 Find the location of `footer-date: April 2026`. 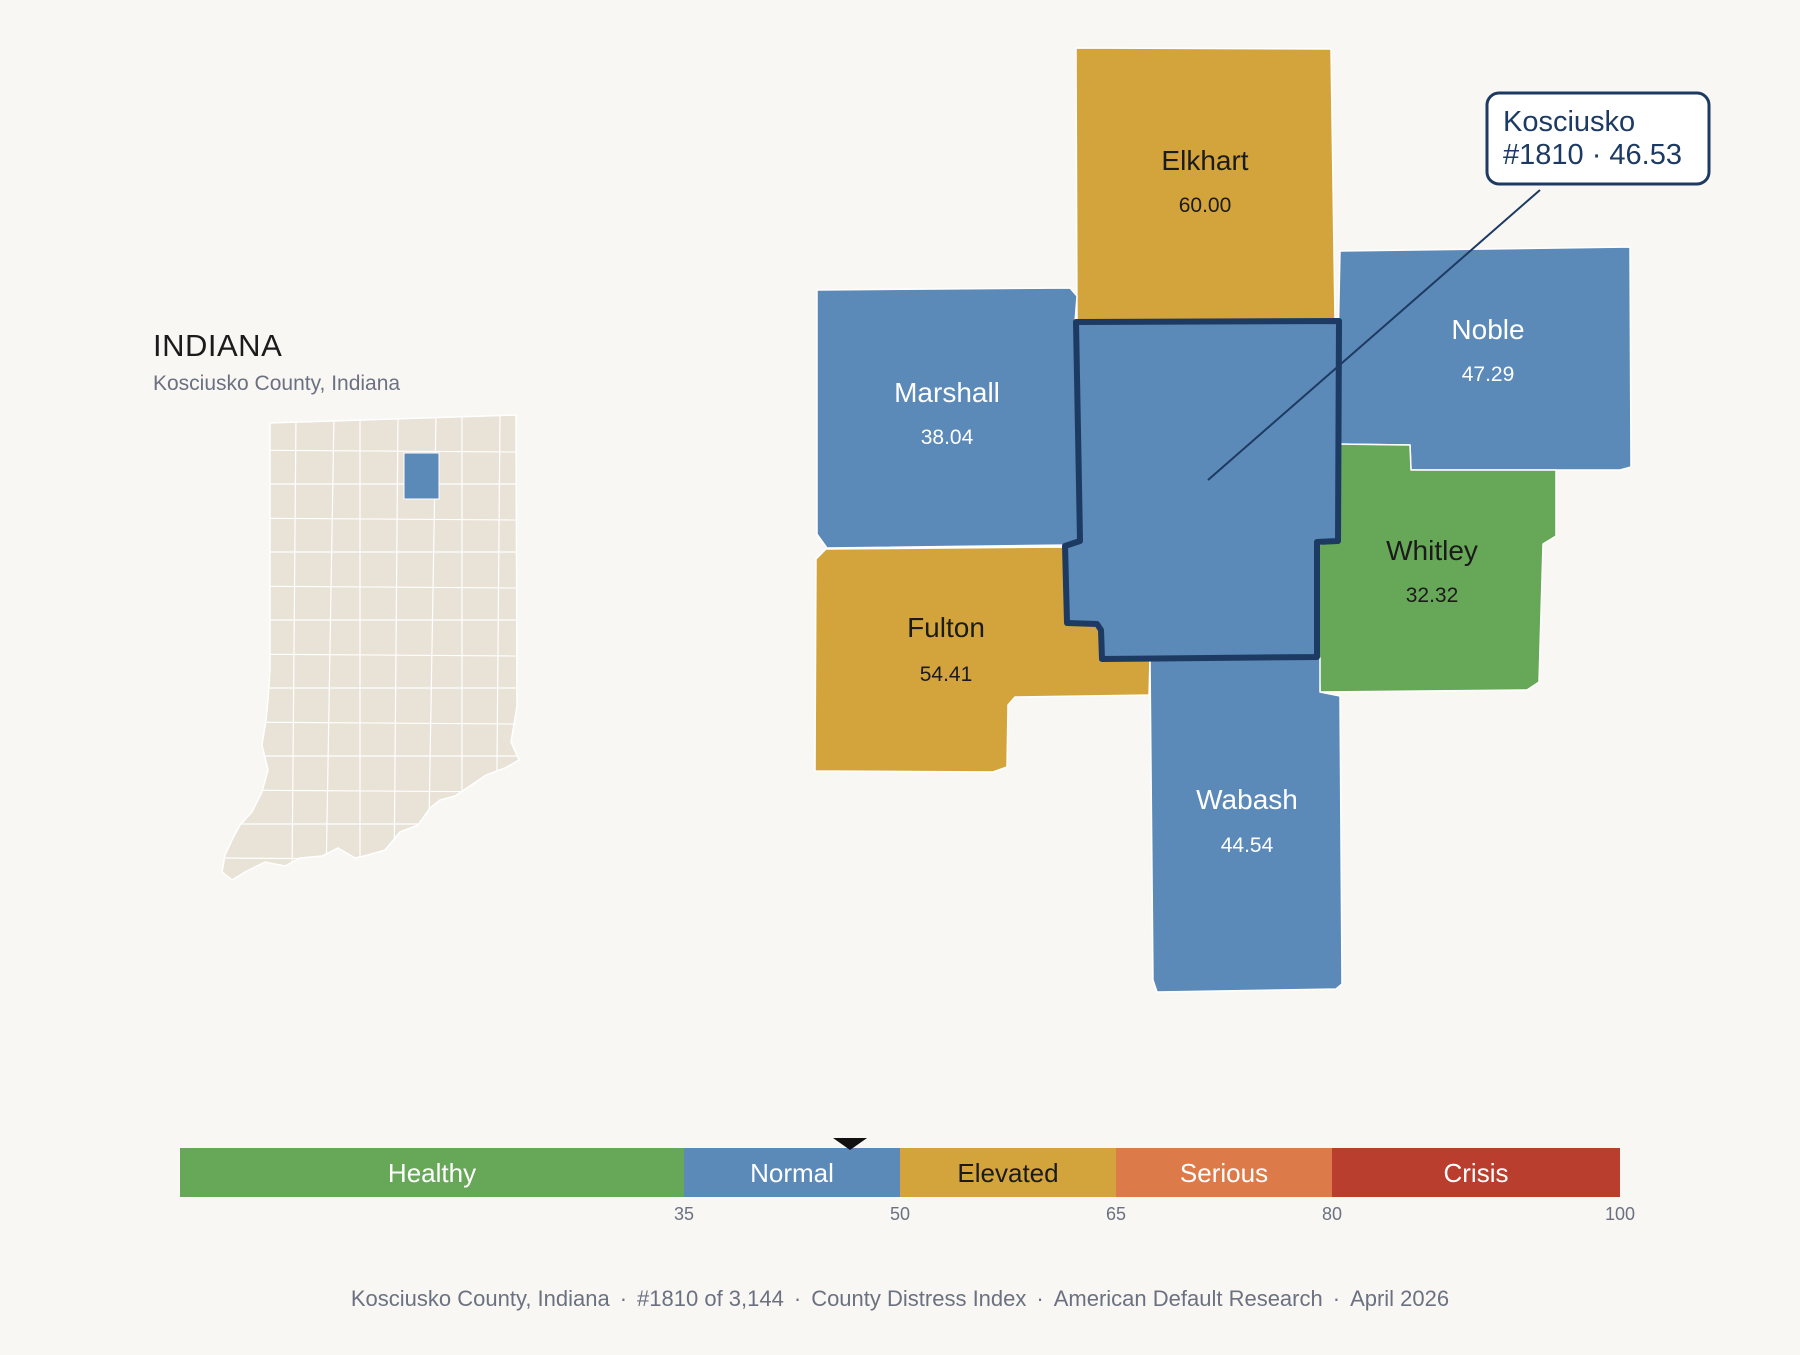

footer-date: April 2026 is located at coordinates (1400, 1298).